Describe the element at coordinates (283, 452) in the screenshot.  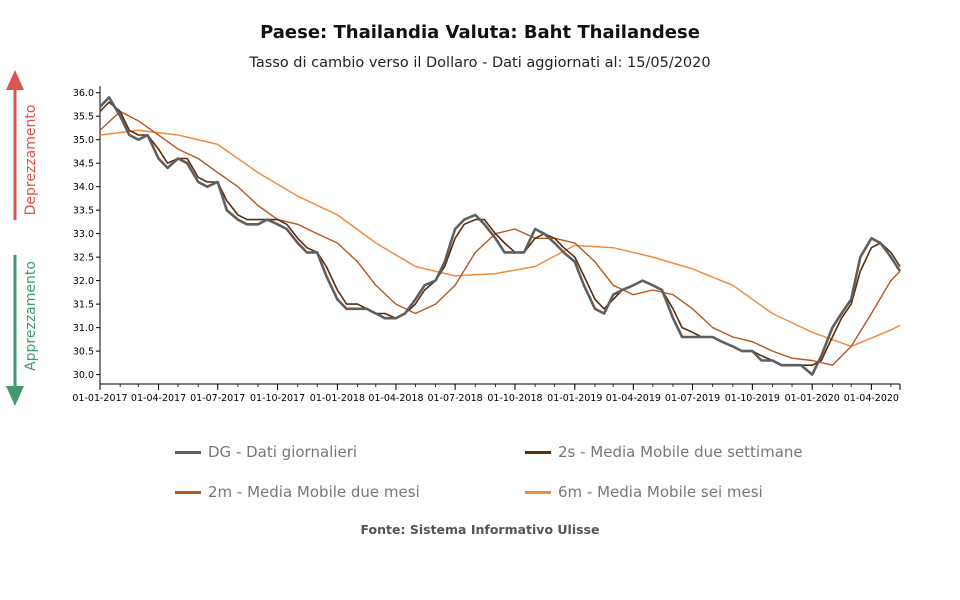
I see `legend-label-dg: DG - Dati giornalieri` at that location.